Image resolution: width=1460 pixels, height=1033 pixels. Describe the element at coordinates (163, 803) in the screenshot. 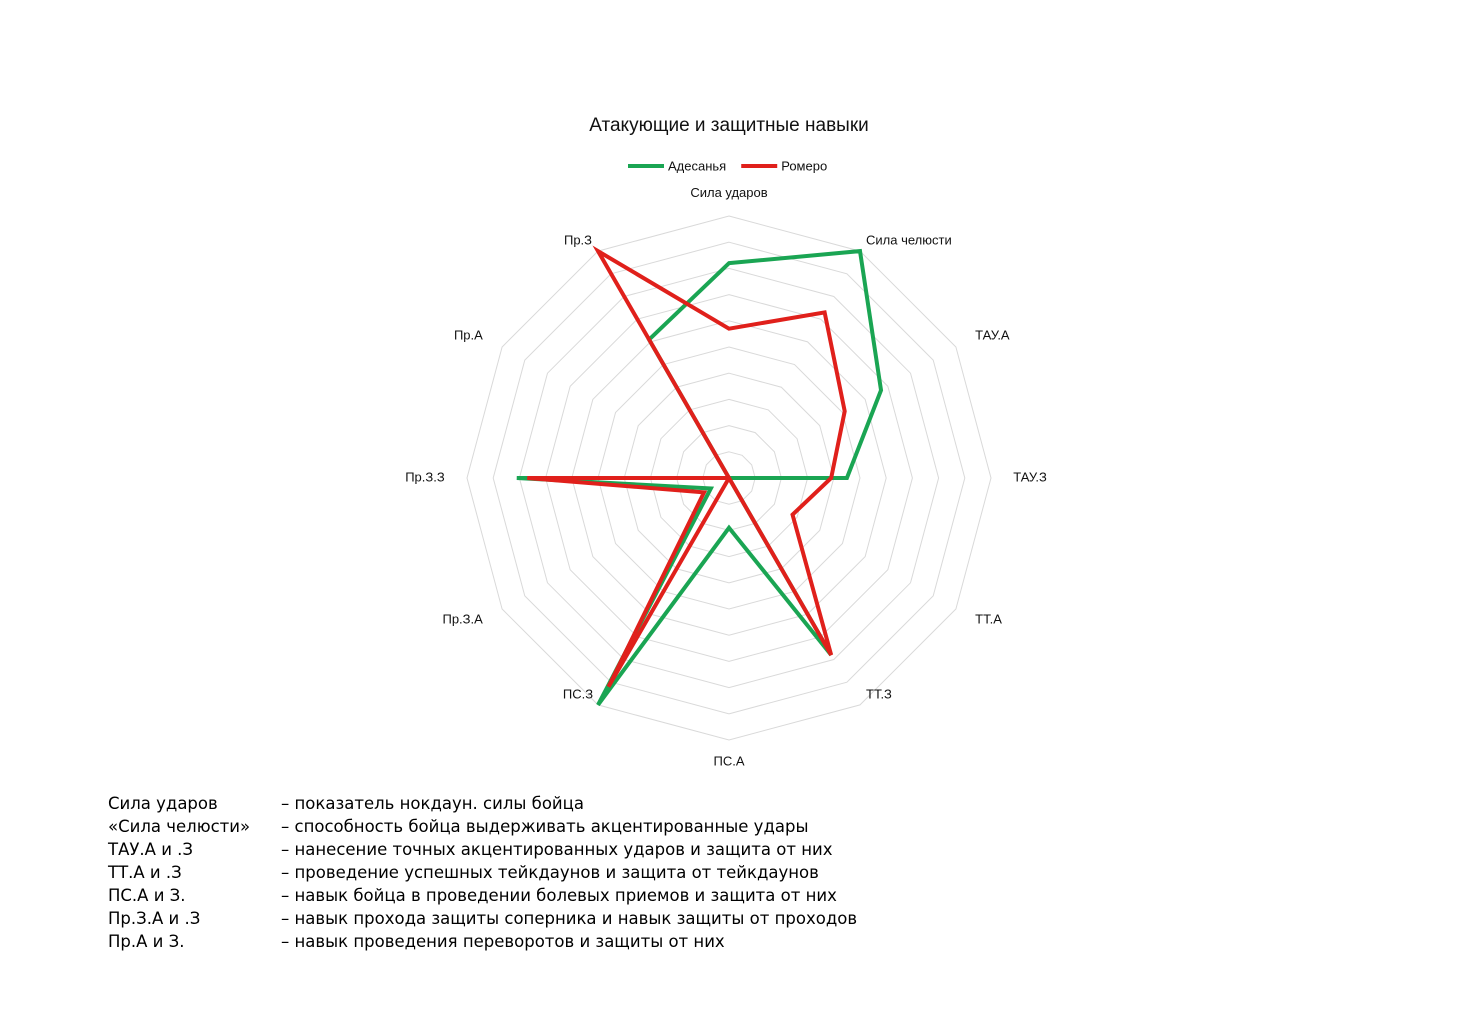

I see `note-term: Сила ударов` at that location.